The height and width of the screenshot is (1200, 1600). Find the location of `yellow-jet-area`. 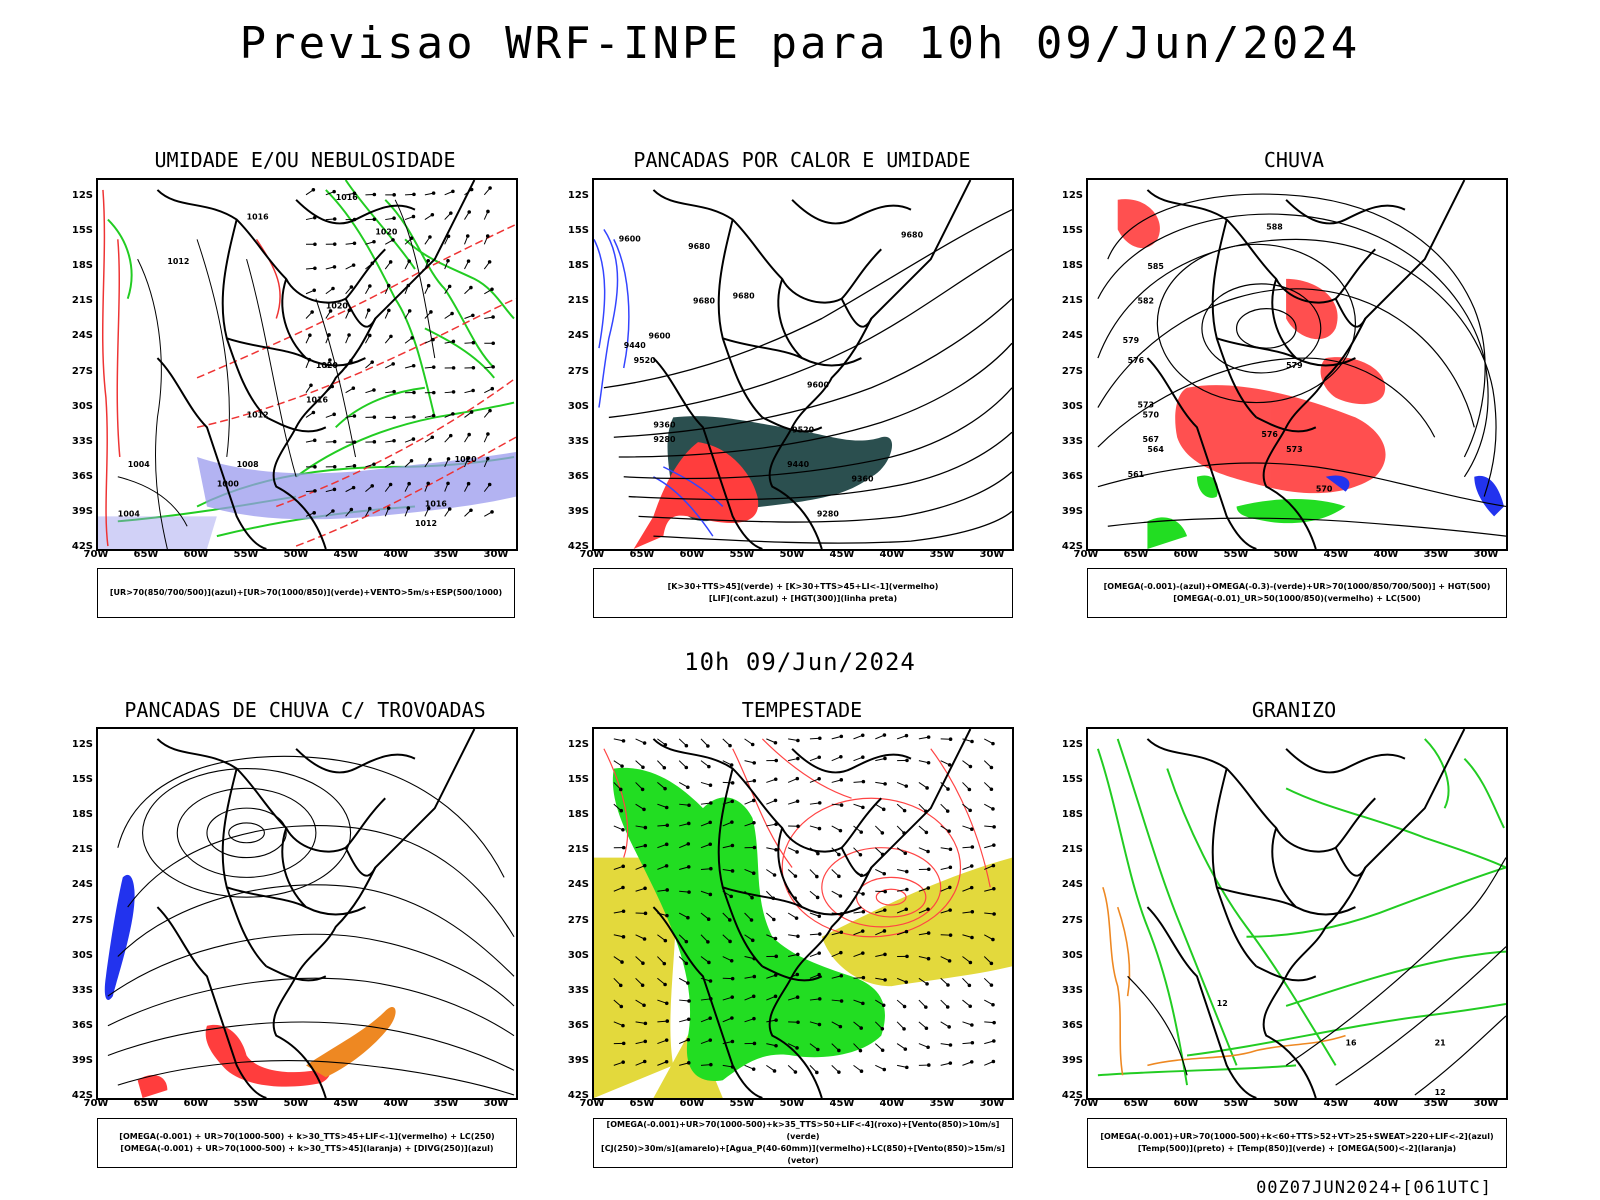

yellow-jet-area is located at coordinates (803, 977).